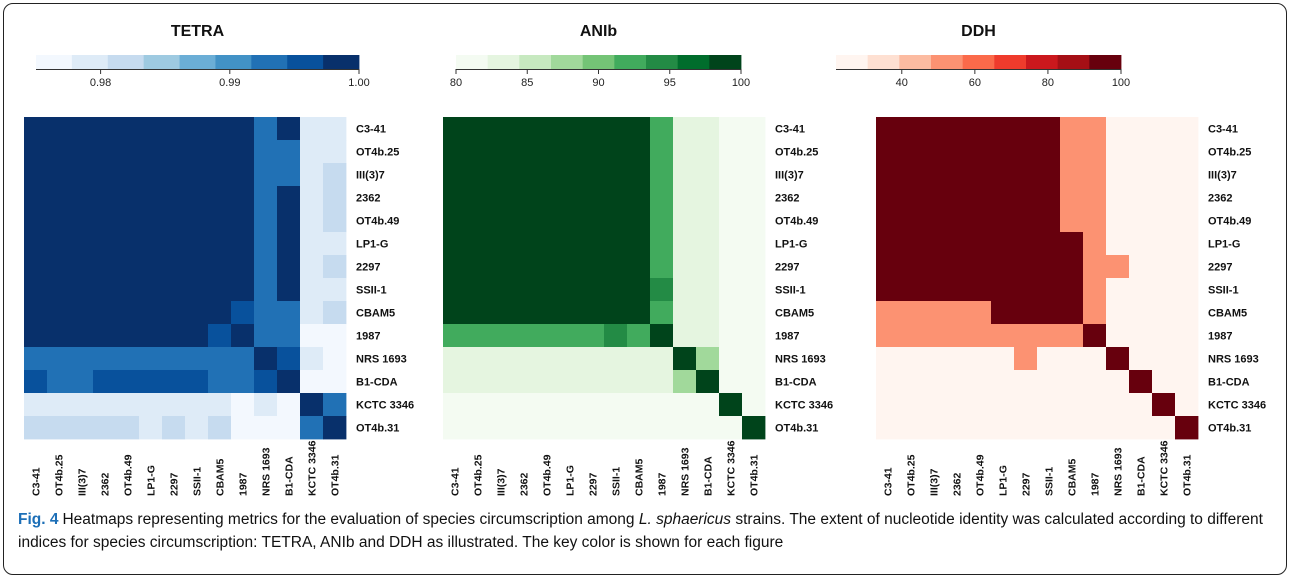  I want to click on row-label: LP1-G, so click(791, 245).